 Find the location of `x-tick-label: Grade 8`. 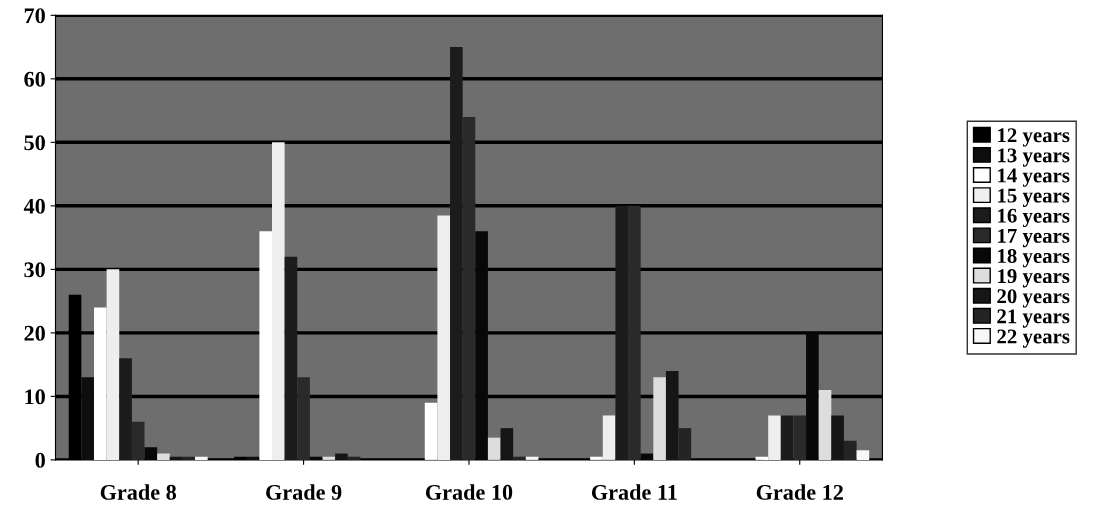

x-tick-label: Grade 8 is located at coordinates (138, 492).